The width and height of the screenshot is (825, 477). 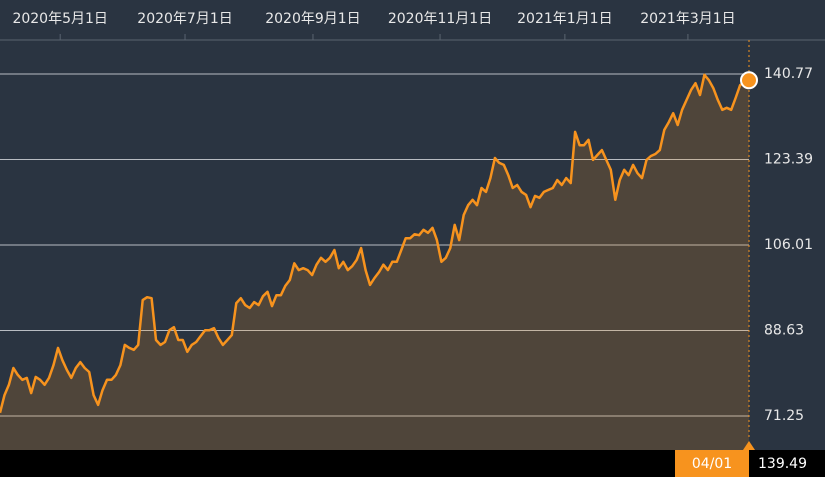 I want to click on last-value: 139.49, so click(x=782, y=464).